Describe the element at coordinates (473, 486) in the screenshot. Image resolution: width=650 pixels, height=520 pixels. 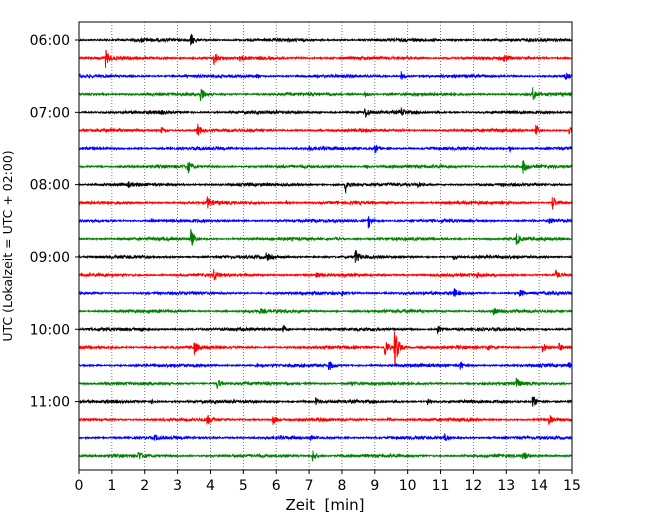
I see `x-tick-label: 12` at that location.